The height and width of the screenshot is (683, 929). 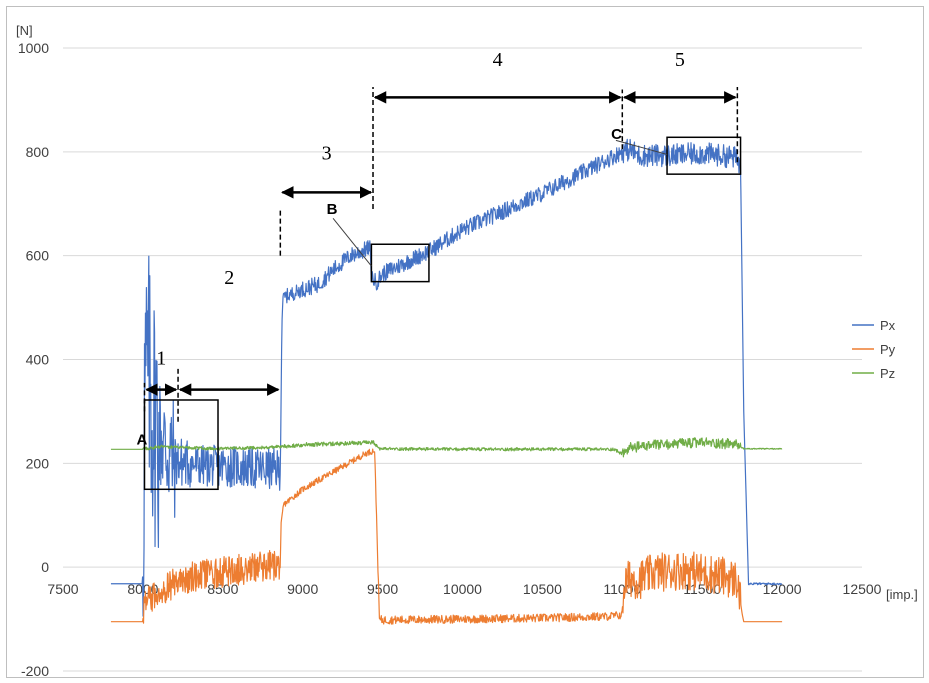 What do you see at coordinates (888, 325) in the screenshot?
I see `legend-label-px: Px` at bounding box center [888, 325].